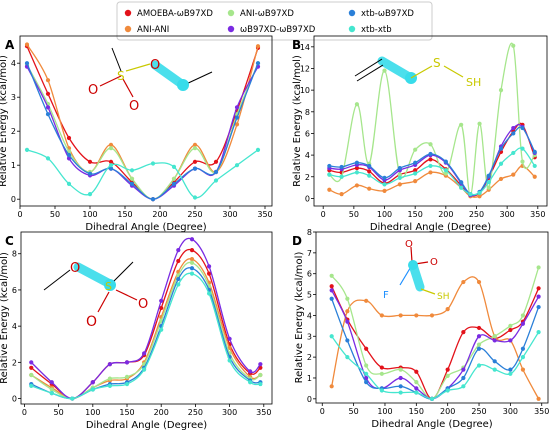  I want to click on legend-label-4: xtb-ωB97XD, so click(387, 14).